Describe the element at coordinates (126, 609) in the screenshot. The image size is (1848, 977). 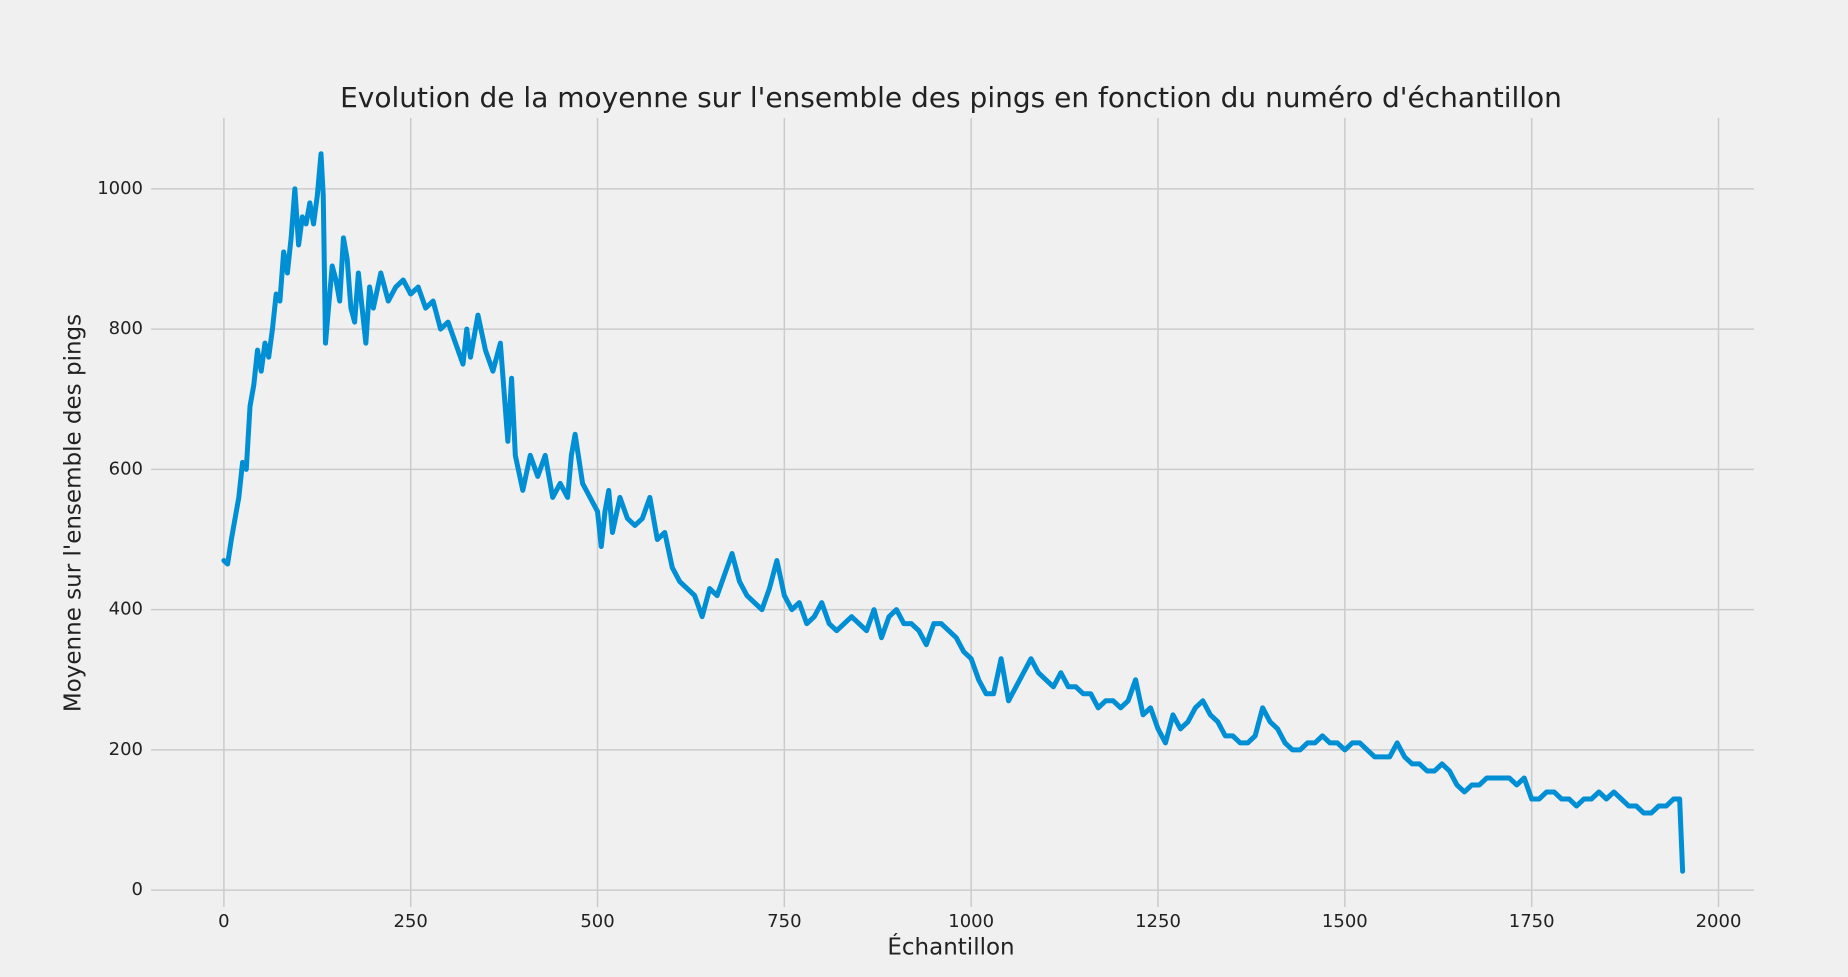
I see `y-tick-label: 400` at that location.